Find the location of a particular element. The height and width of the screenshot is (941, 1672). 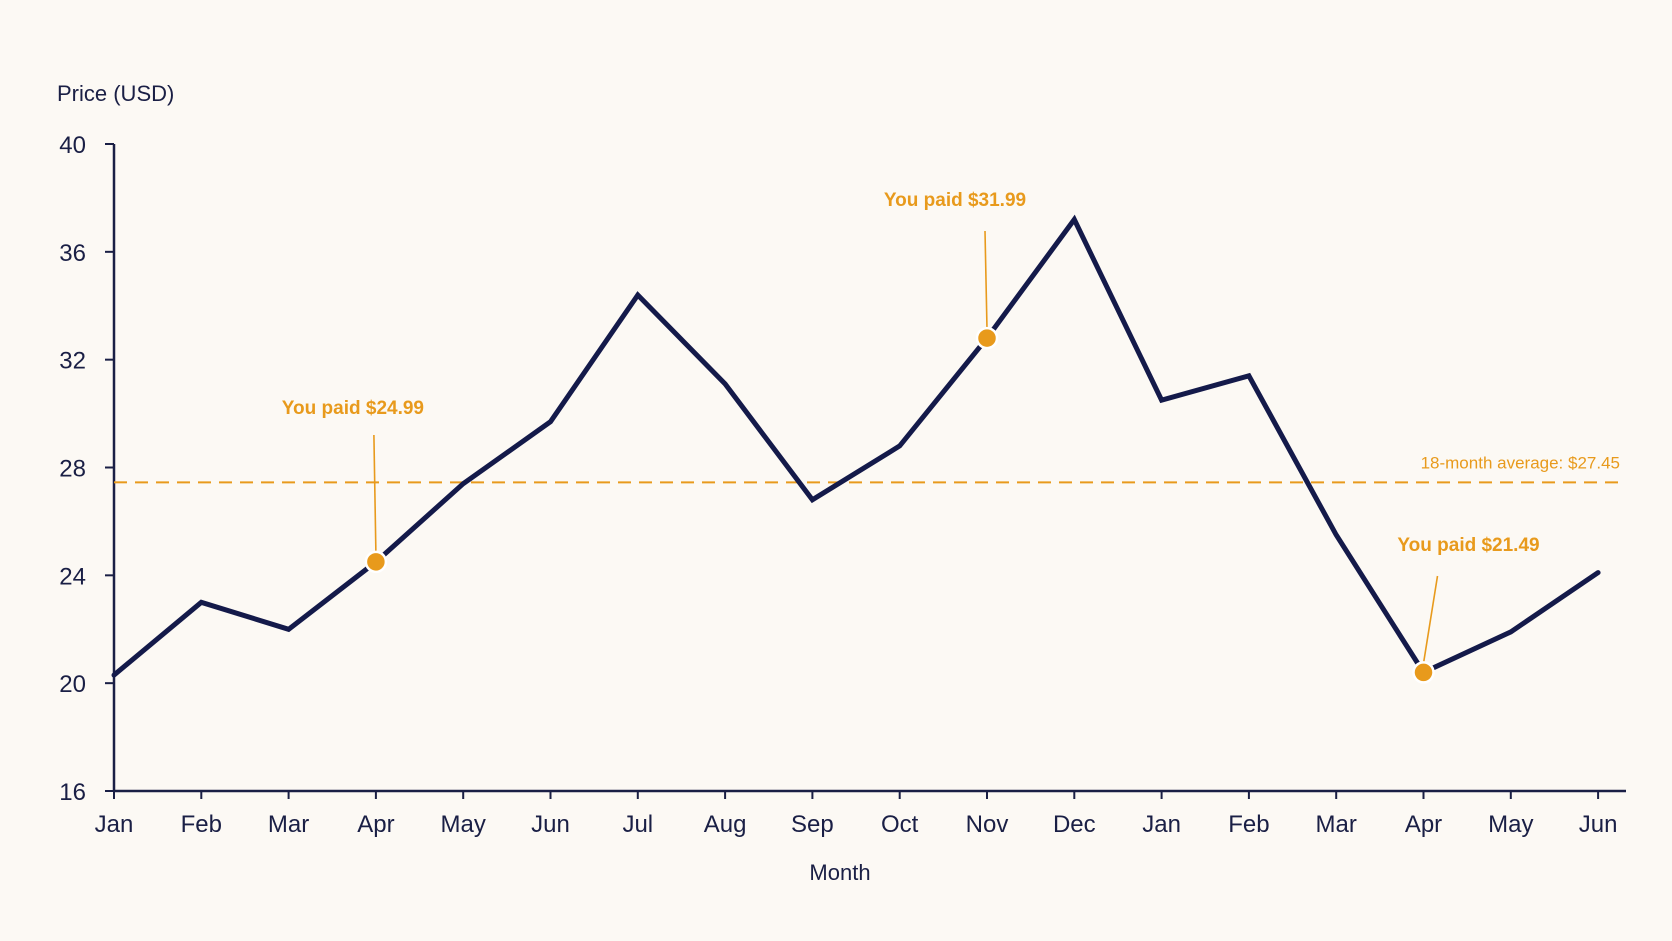

x-tick-label: Dec is located at coordinates (1074, 824).